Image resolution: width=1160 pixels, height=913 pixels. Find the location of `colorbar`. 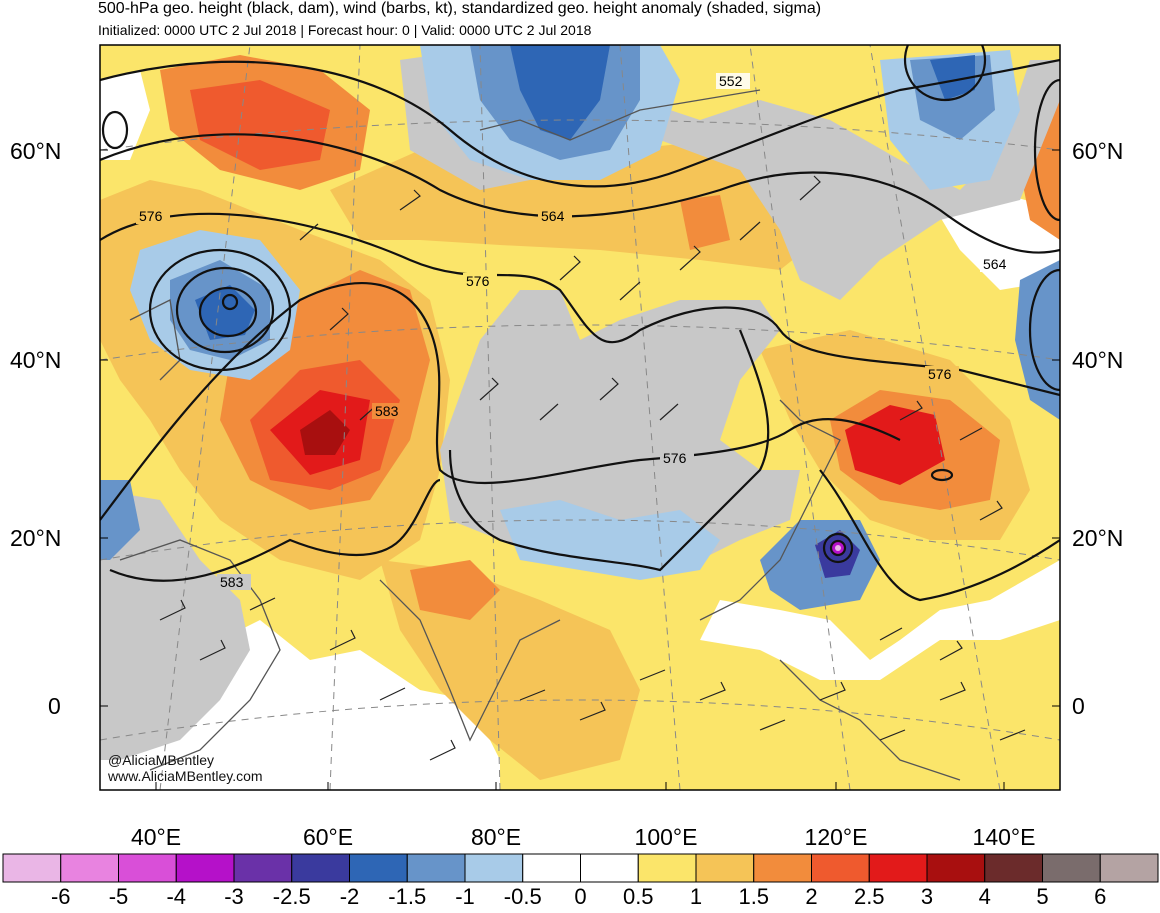

colorbar is located at coordinates (580, 868).